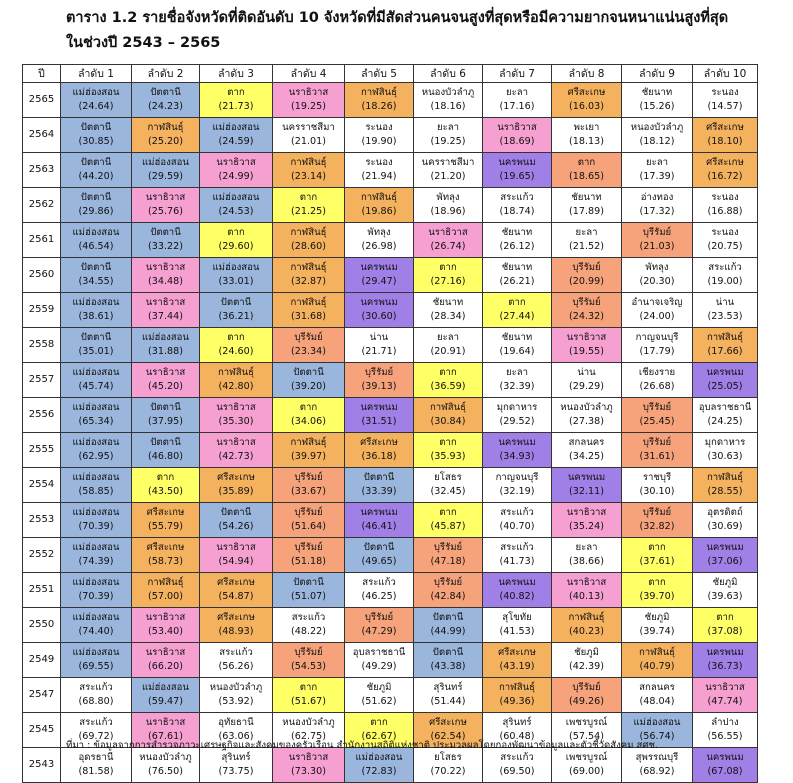  What do you see at coordinates (517, 351) in the screenshot?
I see `poverty-value: (19.64)` at bounding box center [517, 351].